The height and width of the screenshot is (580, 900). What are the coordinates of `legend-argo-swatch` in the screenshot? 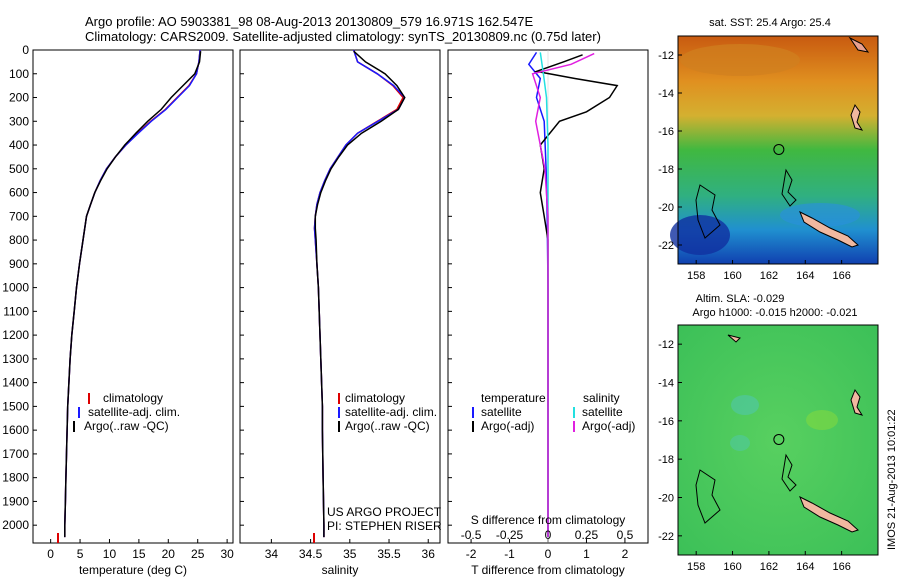 It's located at (339, 426).